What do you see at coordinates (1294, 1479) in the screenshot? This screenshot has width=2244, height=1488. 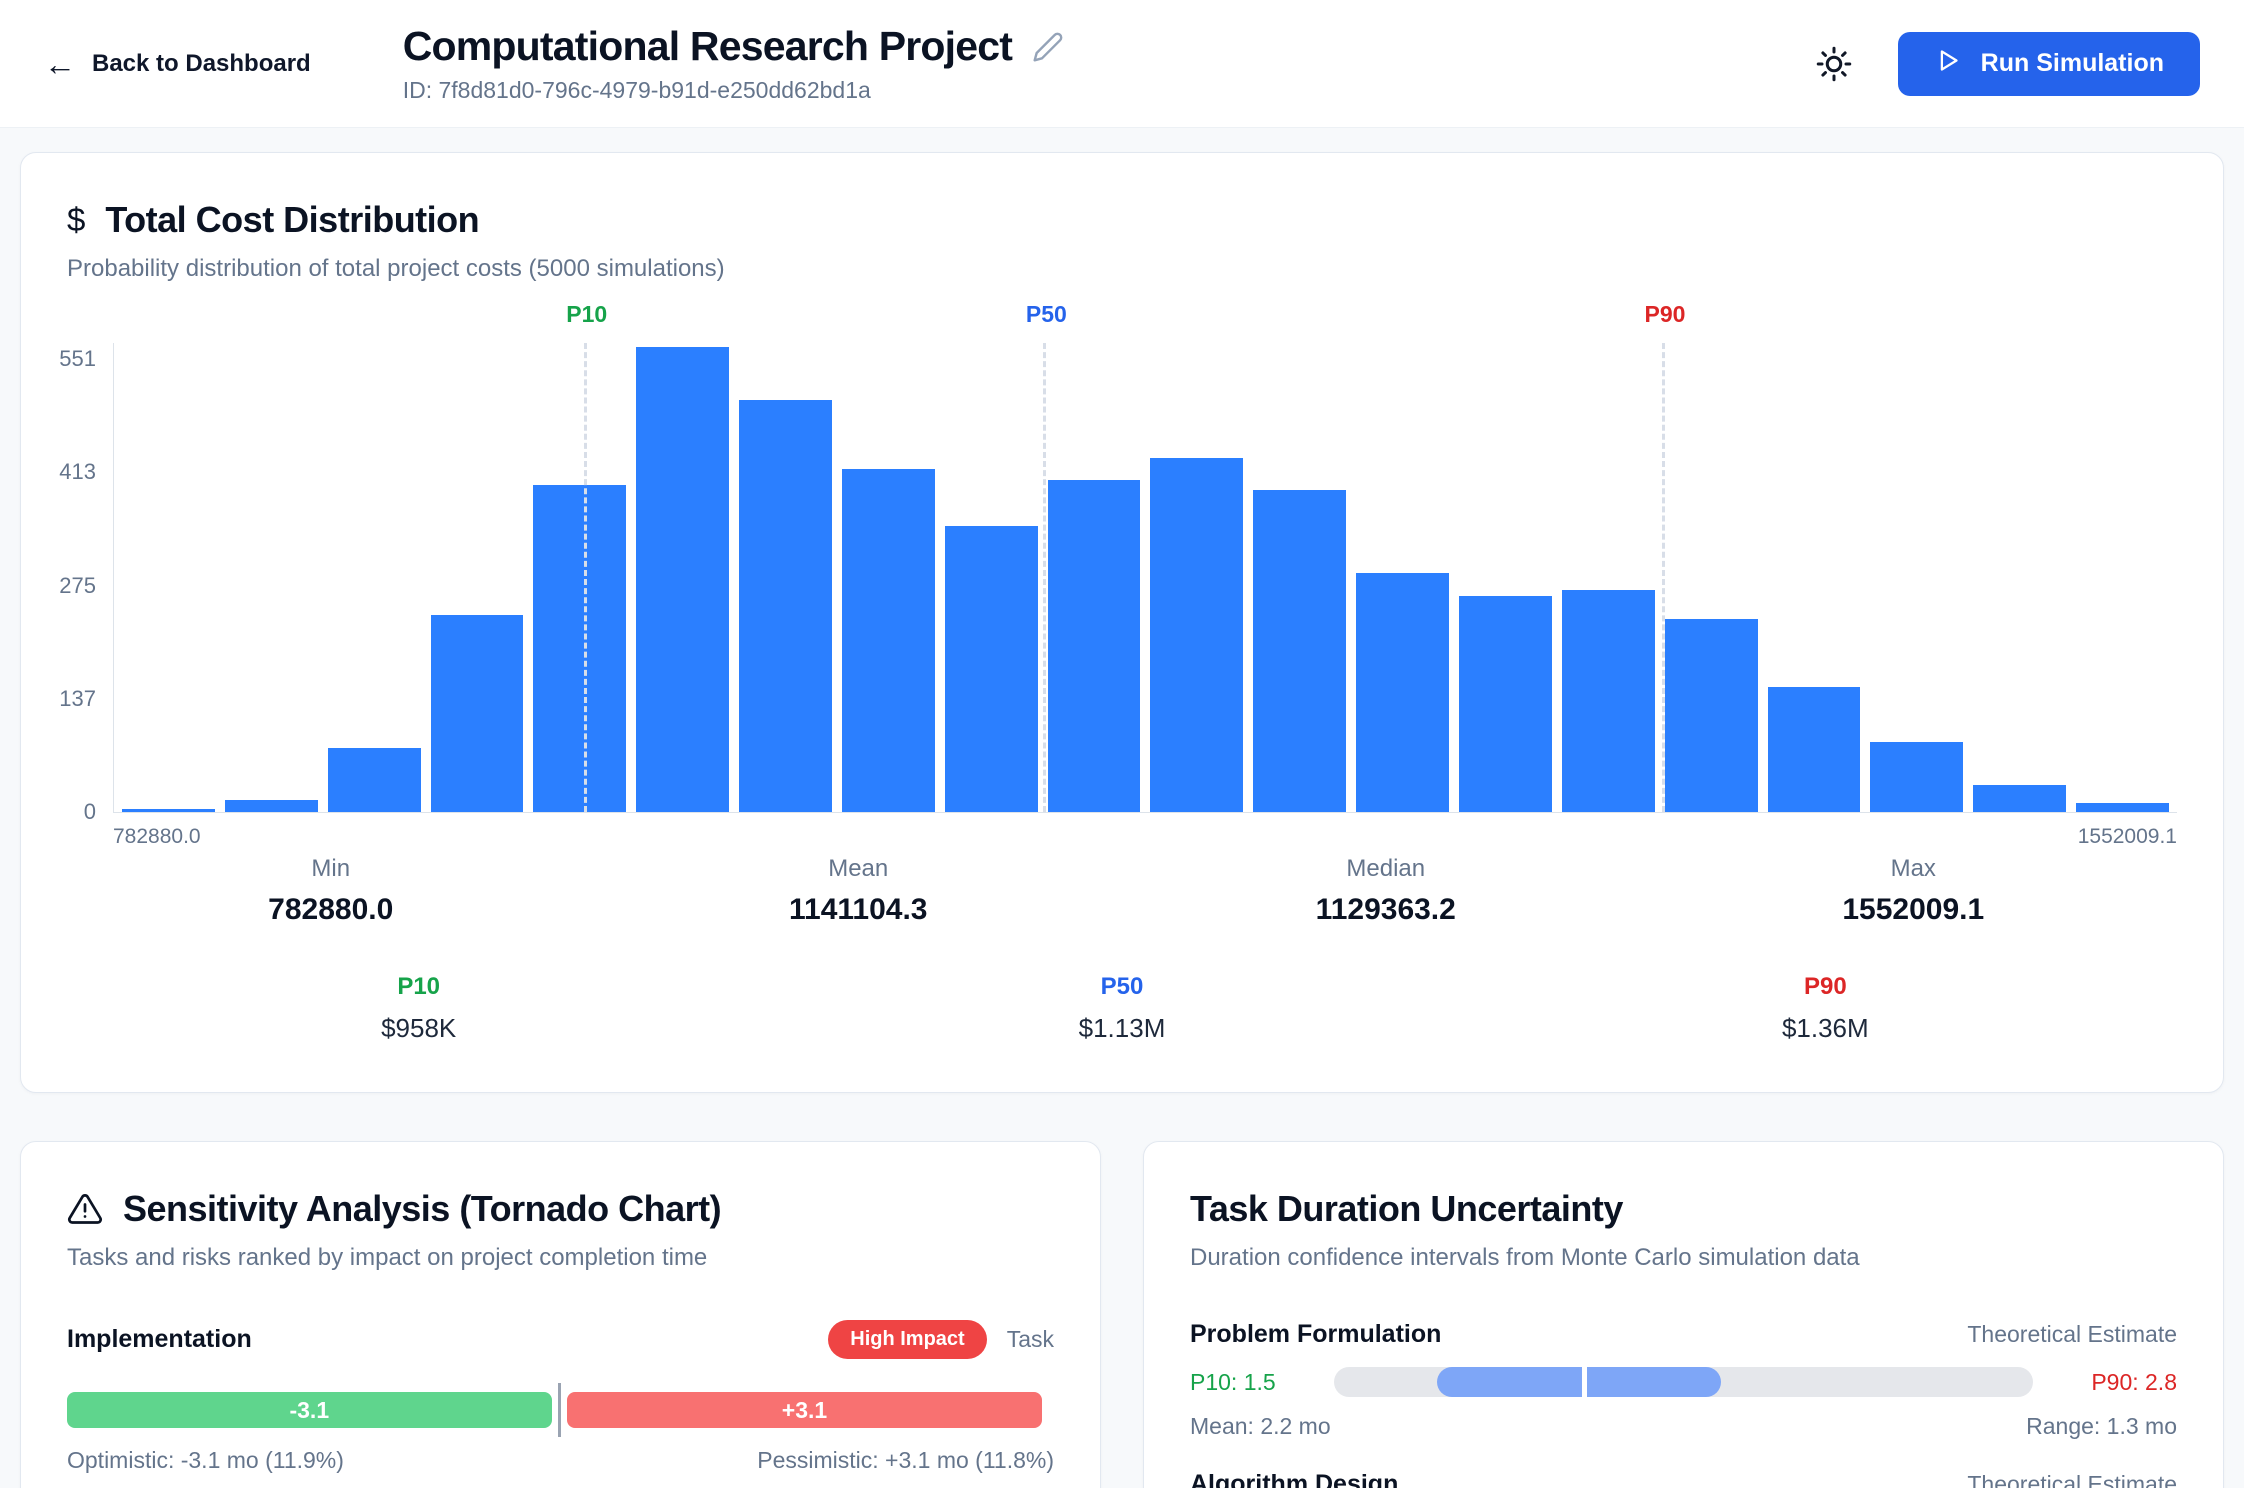 I see `task-name: Algorithm Design` at bounding box center [1294, 1479].